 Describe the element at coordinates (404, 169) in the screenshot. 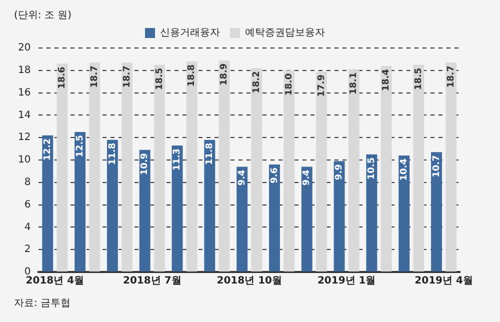

I see `data-label: 10.4` at that location.